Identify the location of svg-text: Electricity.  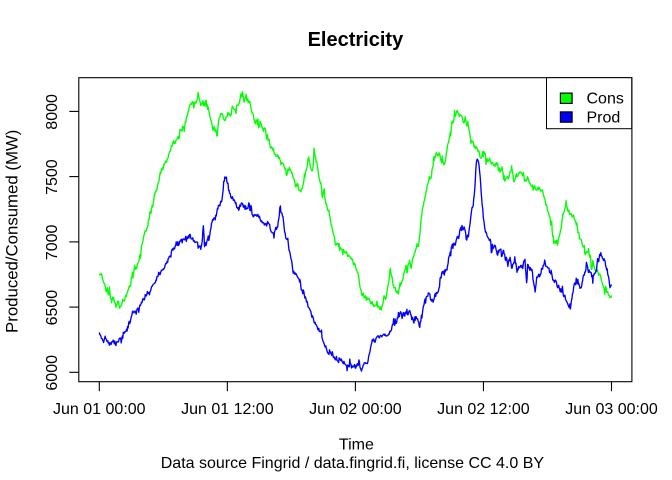
(356, 40).